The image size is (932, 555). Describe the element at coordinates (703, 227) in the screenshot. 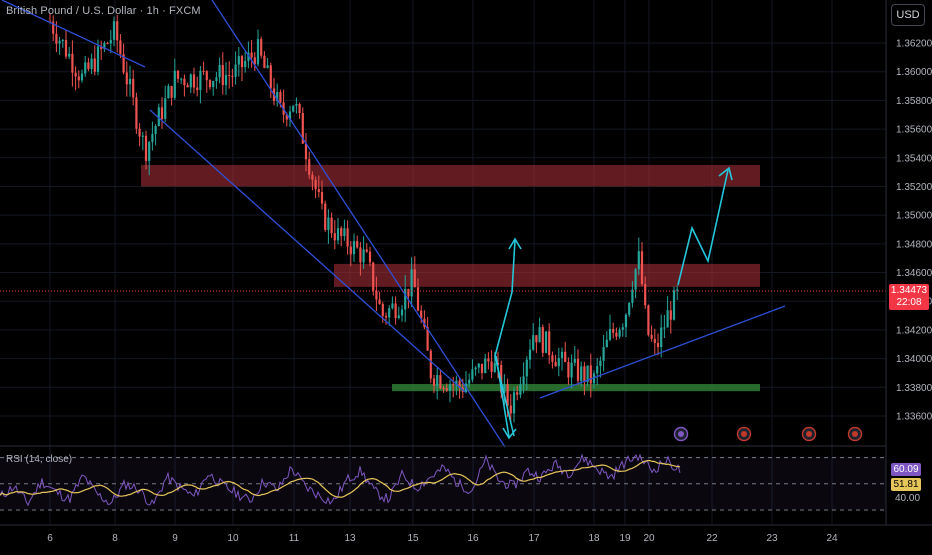

I see `projection-path` at that location.